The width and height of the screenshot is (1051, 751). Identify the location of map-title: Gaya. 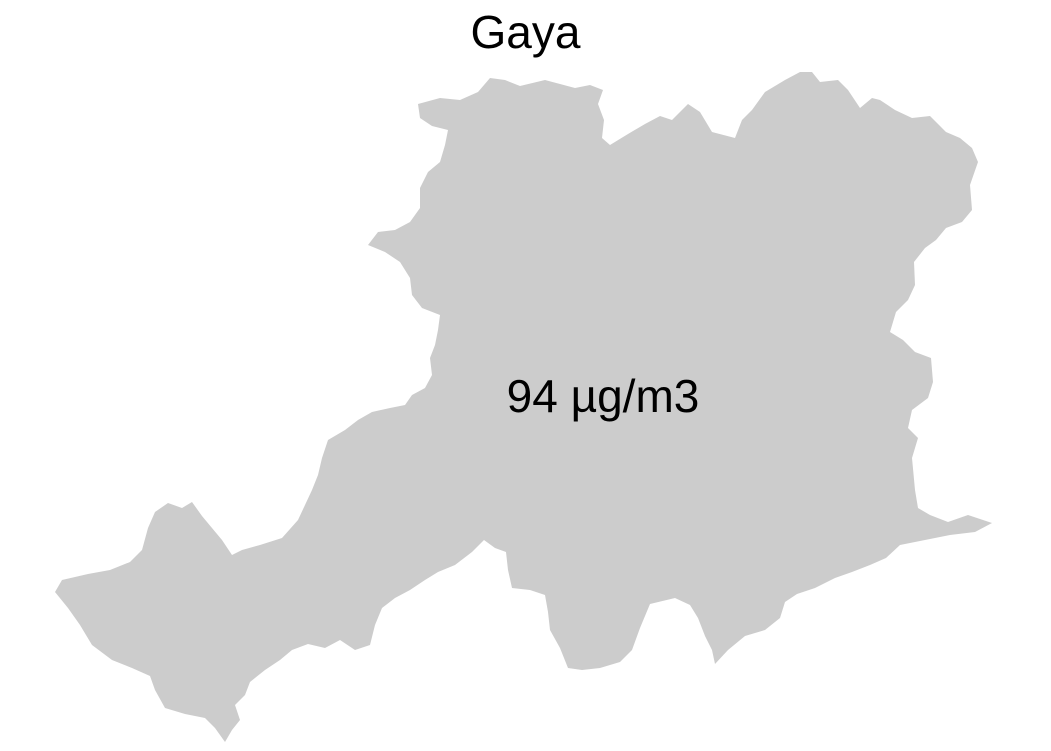
(525, 32).